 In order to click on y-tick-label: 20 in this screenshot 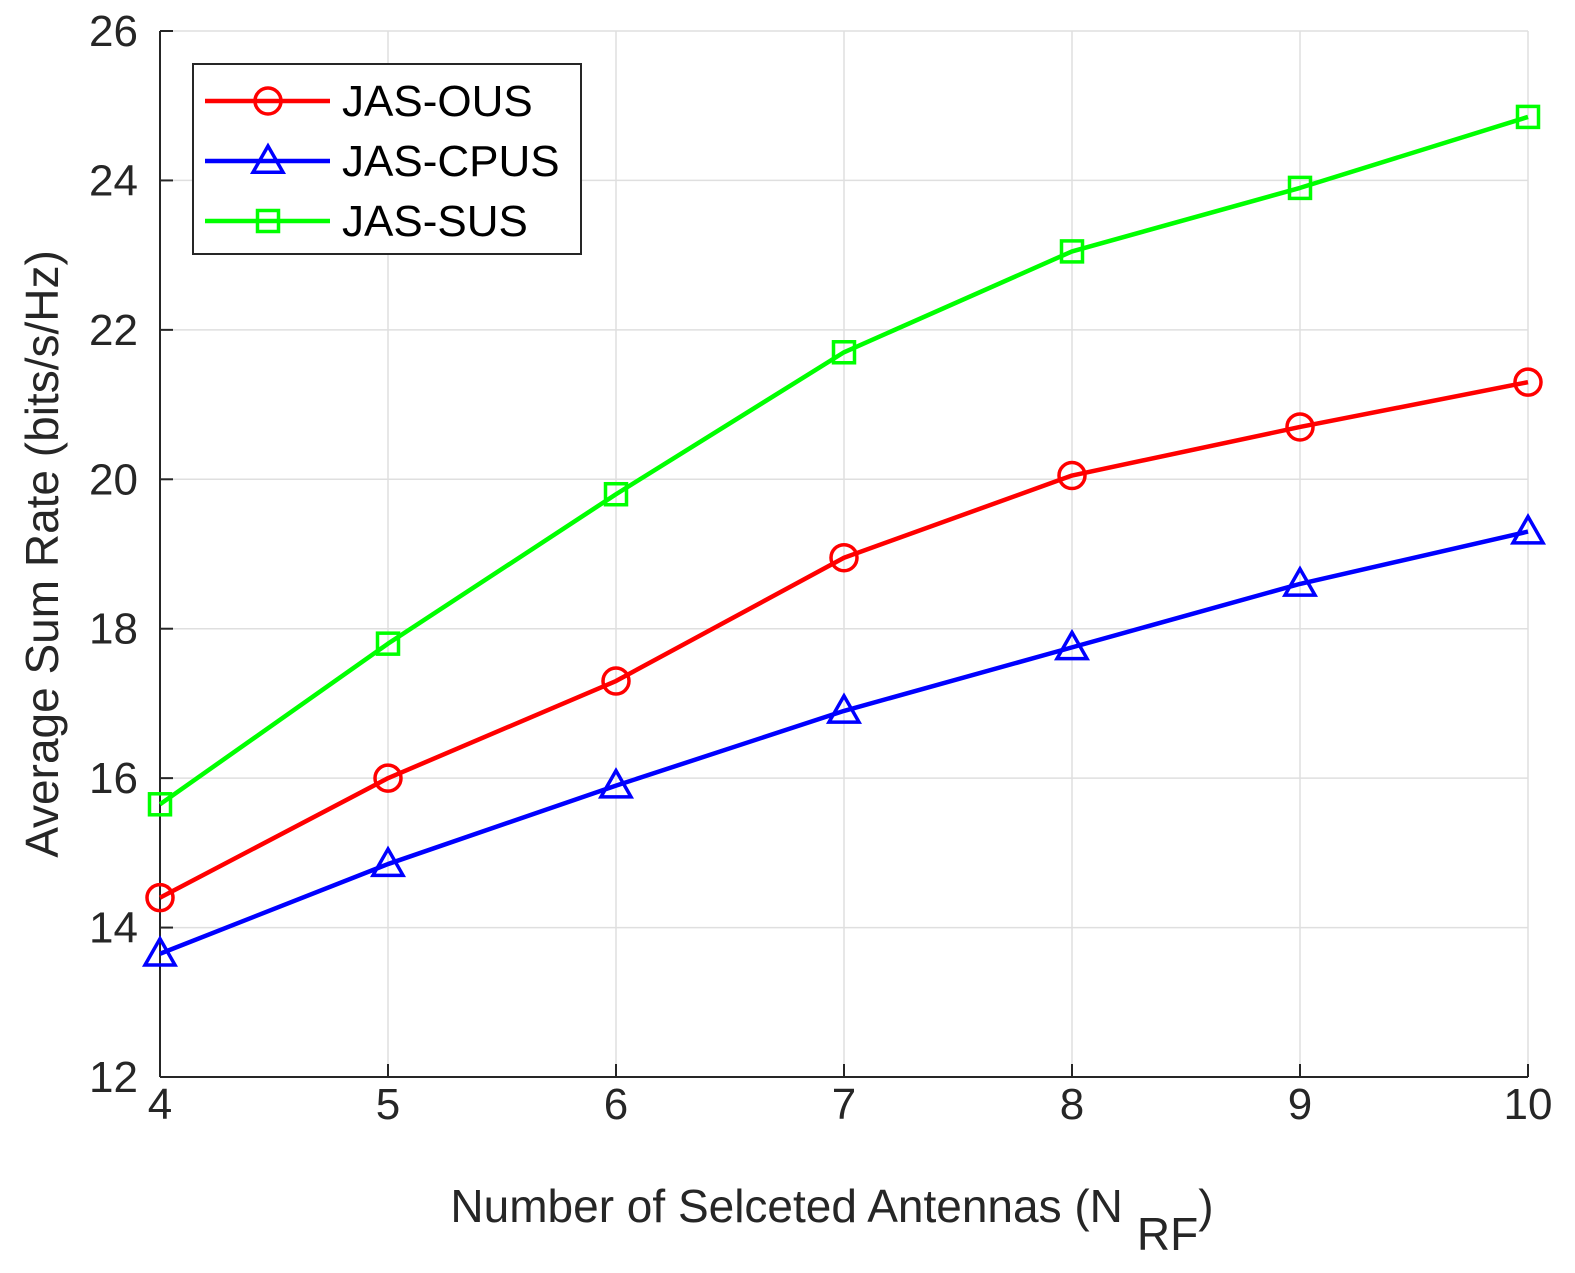, I will do `click(113, 479)`.